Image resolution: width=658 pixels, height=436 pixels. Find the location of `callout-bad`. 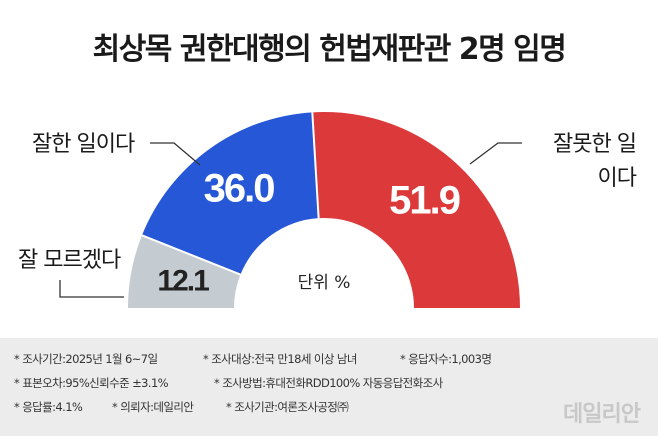

callout-bad is located at coordinates (495, 153).